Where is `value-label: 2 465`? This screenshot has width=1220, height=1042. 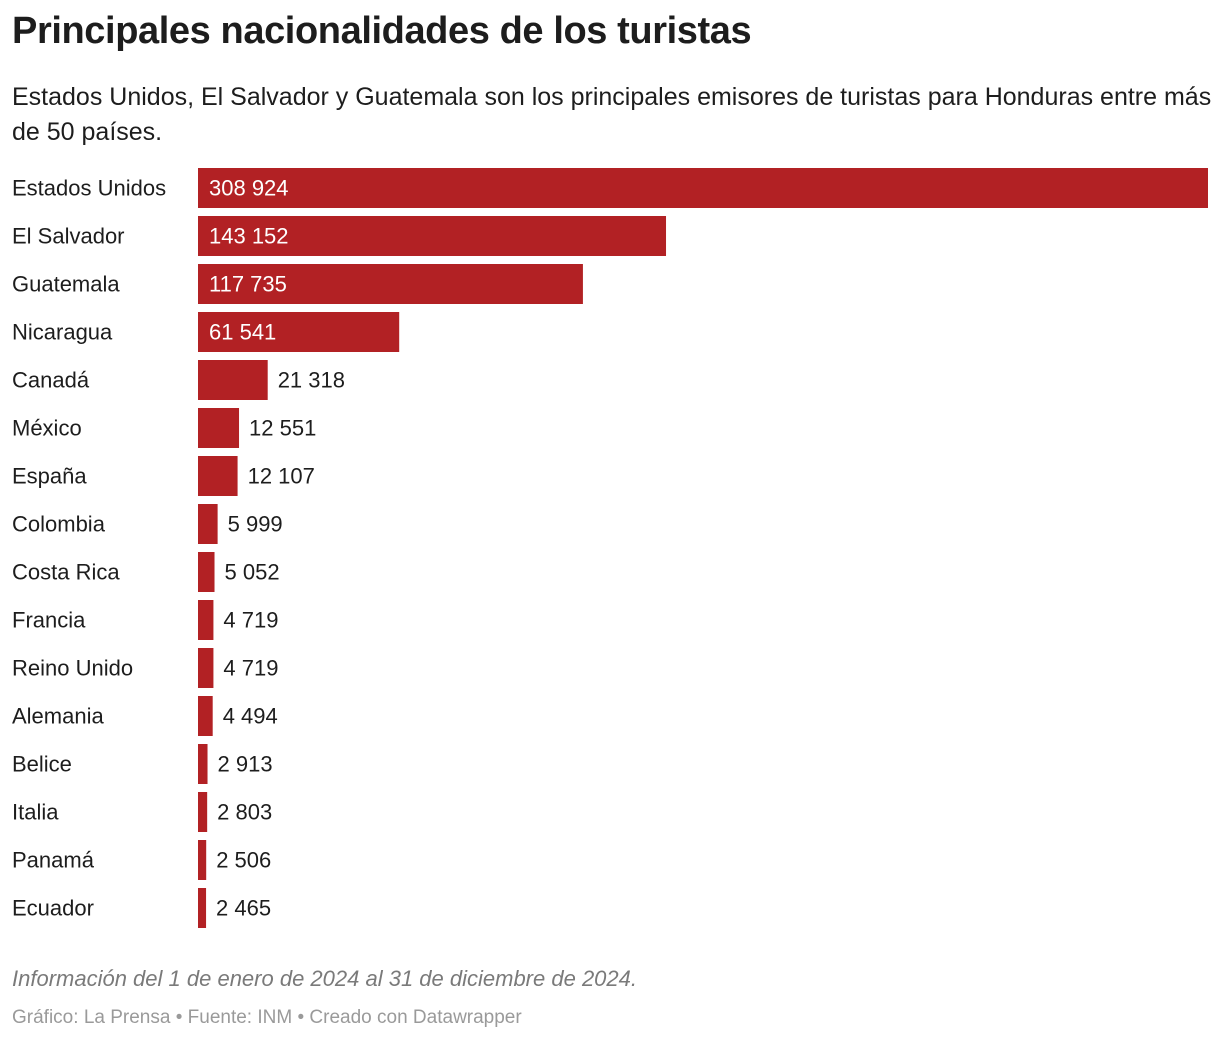
value-label: 2 465 is located at coordinates (243, 908).